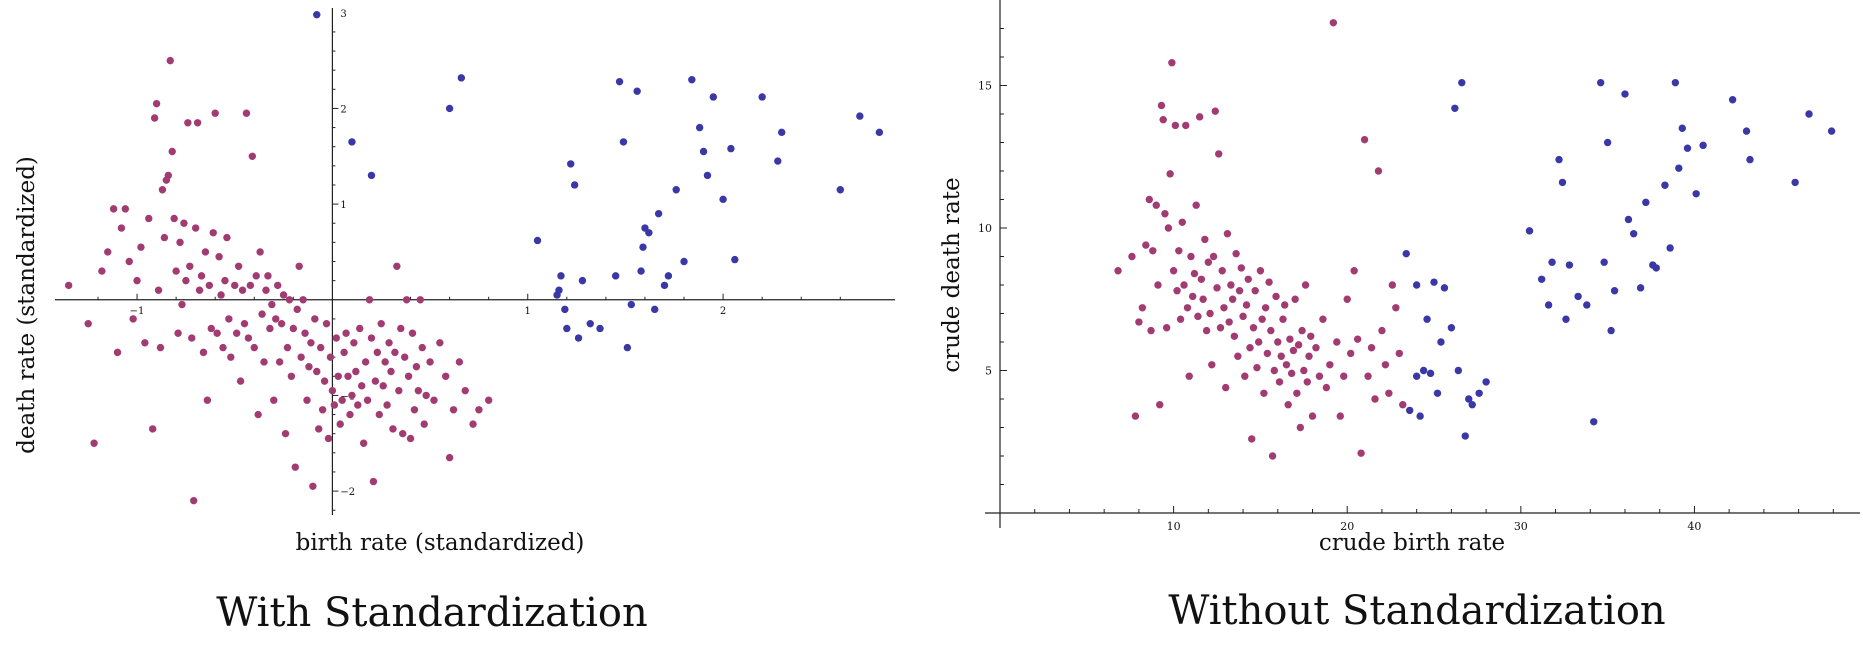  Describe the element at coordinates (347, 492) in the screenshot. I see `y-tick-label: −2` at that location.